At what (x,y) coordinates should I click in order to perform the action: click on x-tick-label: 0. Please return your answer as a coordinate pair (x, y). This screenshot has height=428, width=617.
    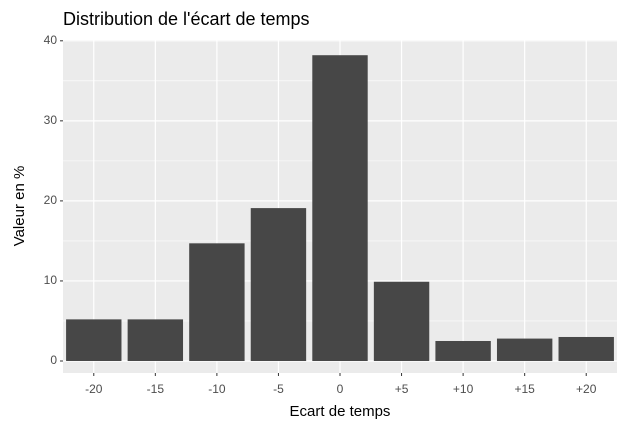
    Looking at the image, I should click on (340, 389).